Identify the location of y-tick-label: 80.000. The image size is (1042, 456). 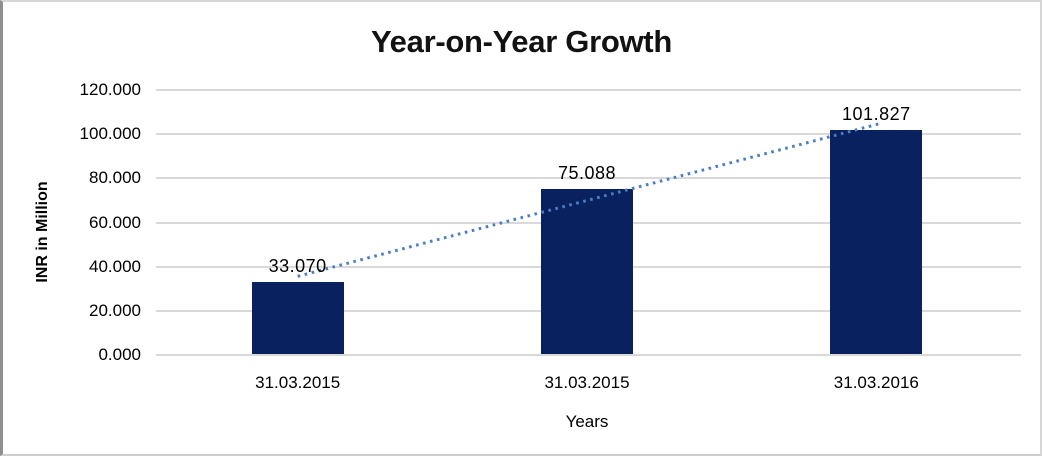
(115, 178).